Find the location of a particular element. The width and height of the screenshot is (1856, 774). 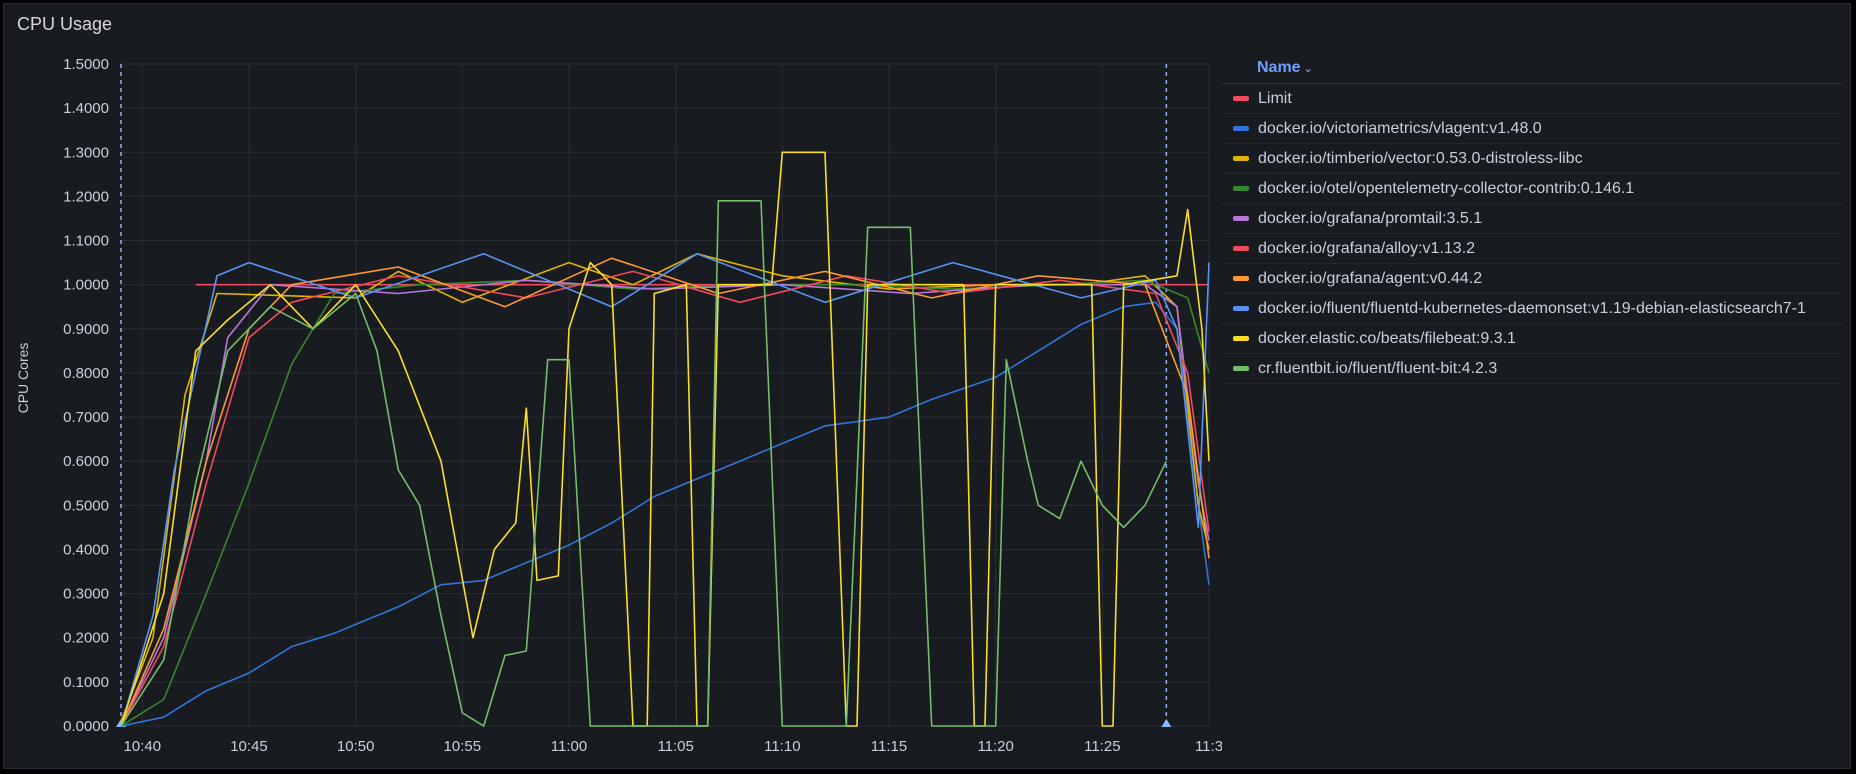

y-tick-label: 0.7000 is located at coordinates (86, 417).